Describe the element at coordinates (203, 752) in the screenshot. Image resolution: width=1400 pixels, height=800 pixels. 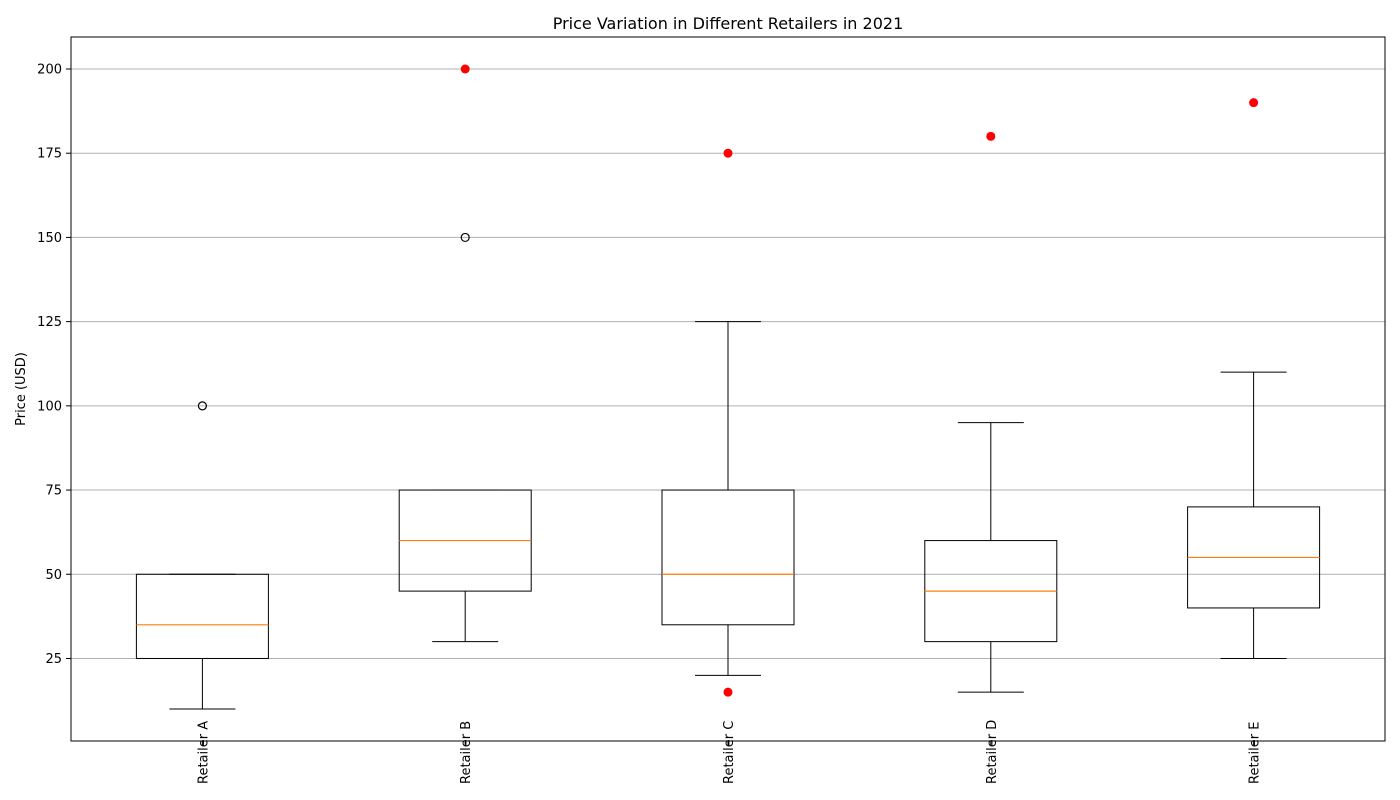
I see `x-tick-label: Retailer A` at that location.